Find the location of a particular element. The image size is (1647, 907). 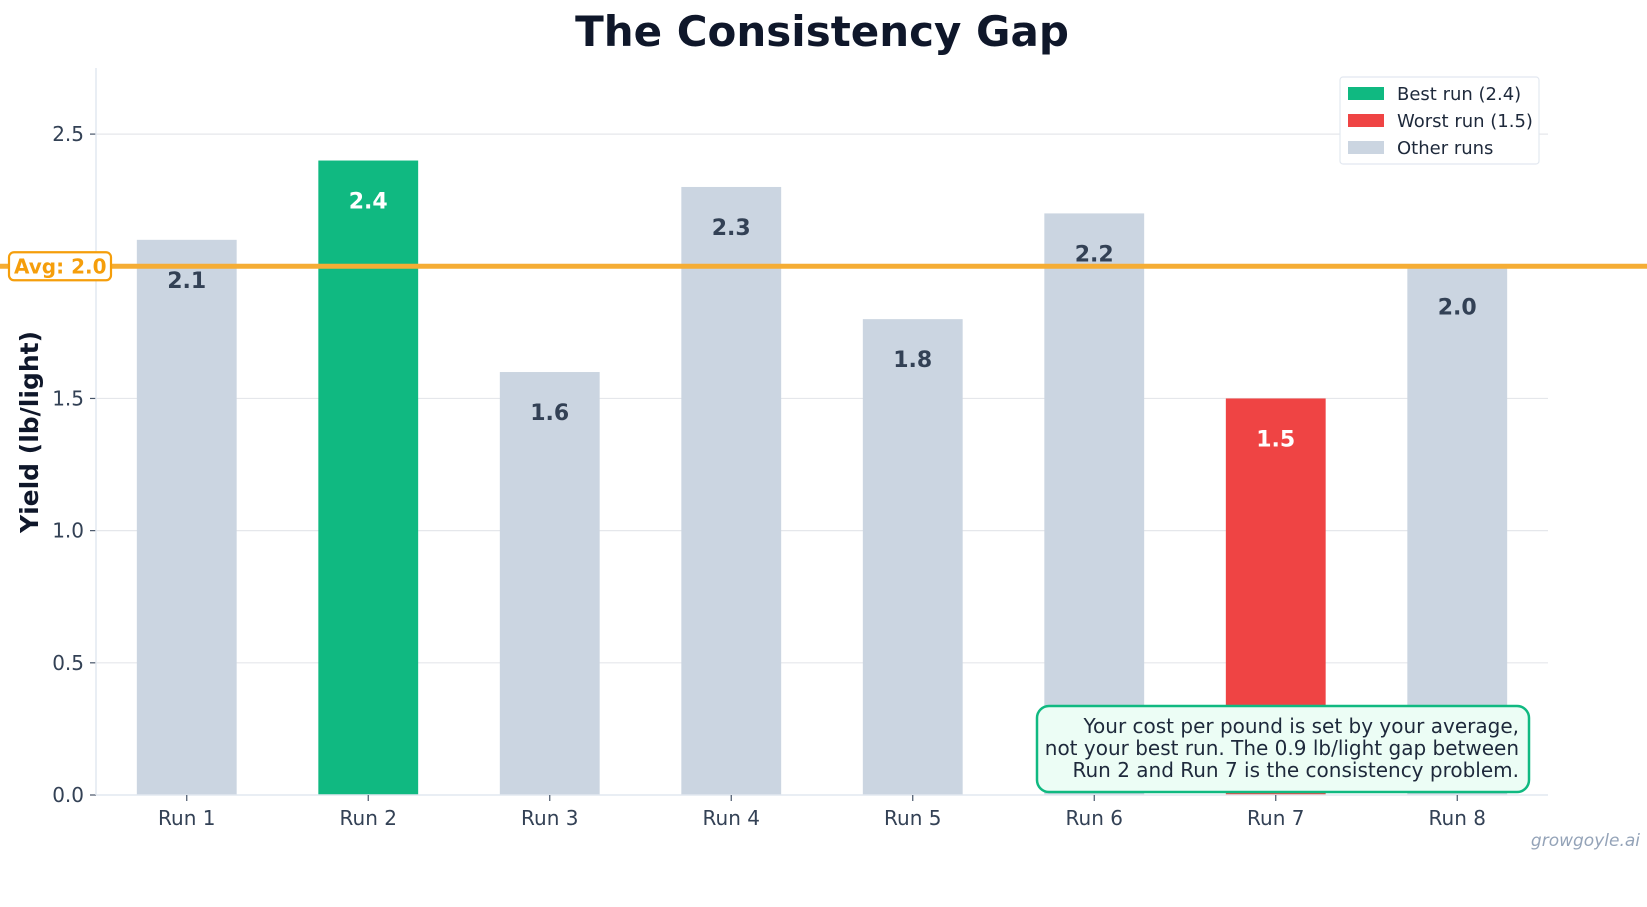

annotation-frame is located at coordinates (1283, 749).